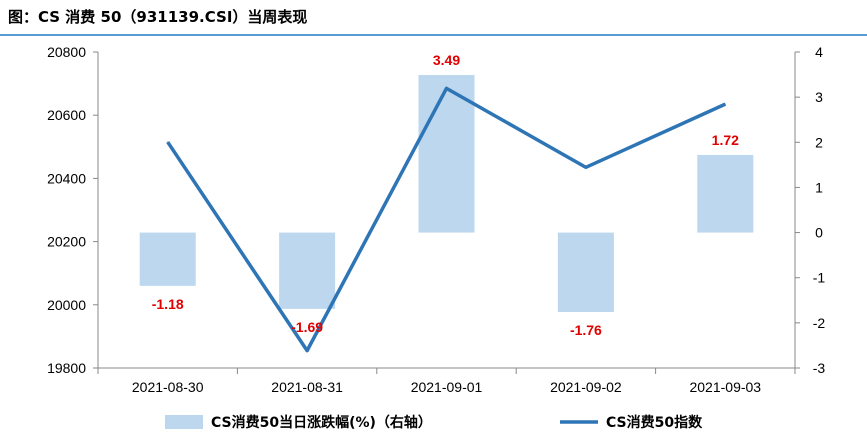  What do you see at coordinates (66, 368) in the screenshot?
I see `left-axis-tick-label: 19800` at bounding box center [66, 368].